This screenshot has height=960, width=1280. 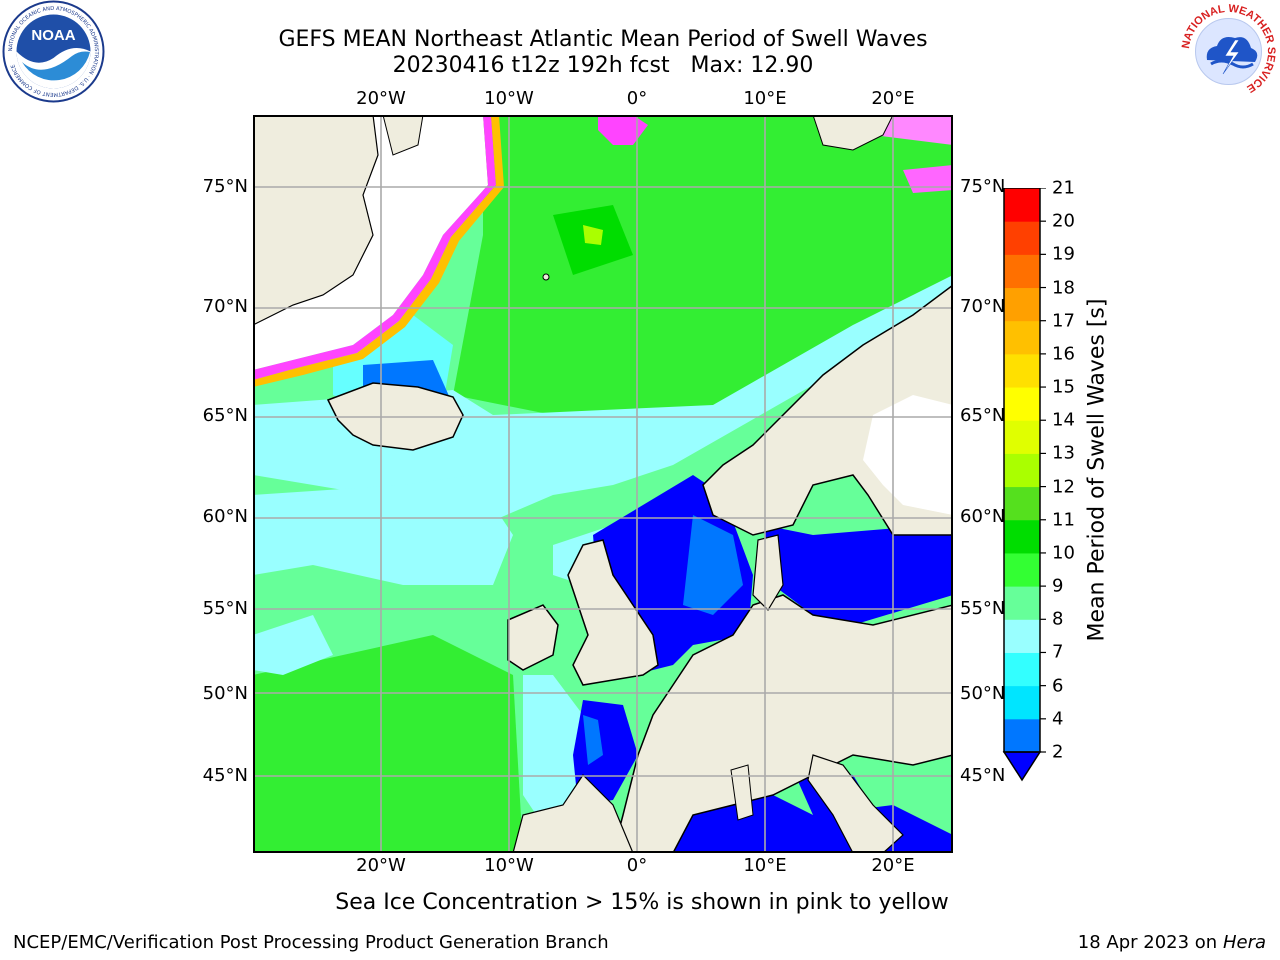 What do you see at coordinates (1150, 942) in the screenshot?
I see `footer-date-text: 18 Apr 2023 on` at bounding box center [1150, 942].